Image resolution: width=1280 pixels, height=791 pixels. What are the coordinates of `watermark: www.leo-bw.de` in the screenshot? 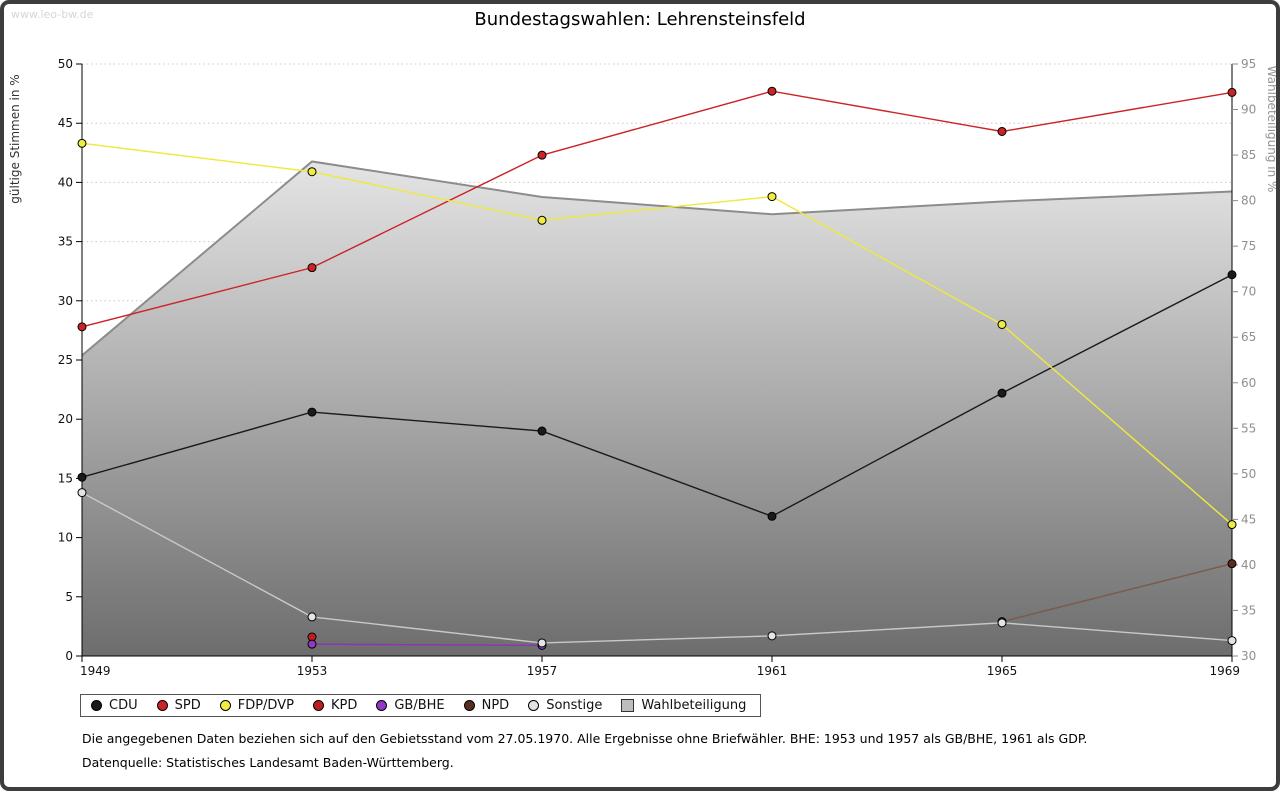 It's located at (52, 14).